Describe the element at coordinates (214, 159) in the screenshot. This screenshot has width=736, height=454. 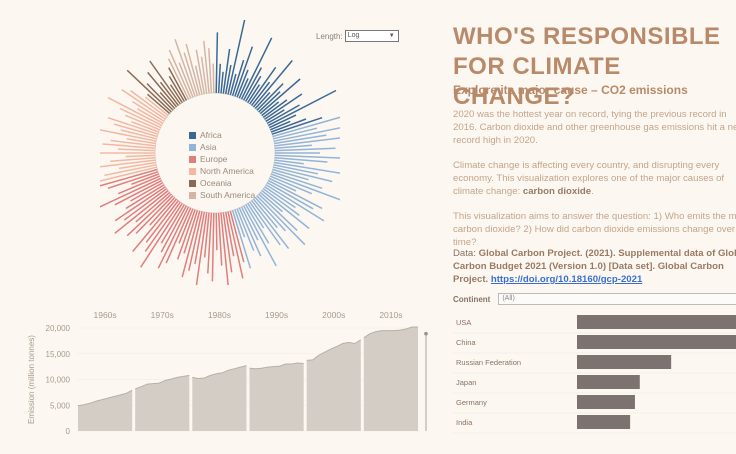
I see `legend-label: Europe` at that location.